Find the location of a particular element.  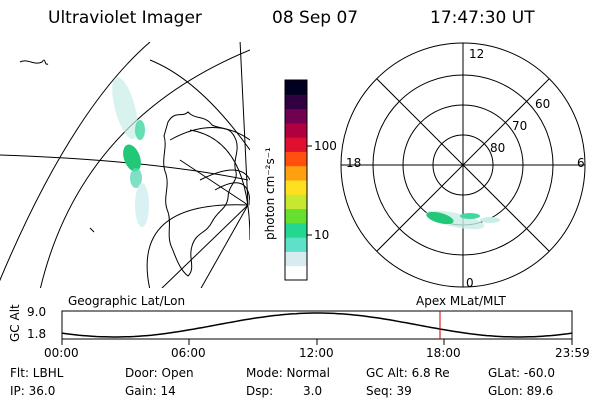

polar-lat-80: 80 is located at coordinates (498, 148).